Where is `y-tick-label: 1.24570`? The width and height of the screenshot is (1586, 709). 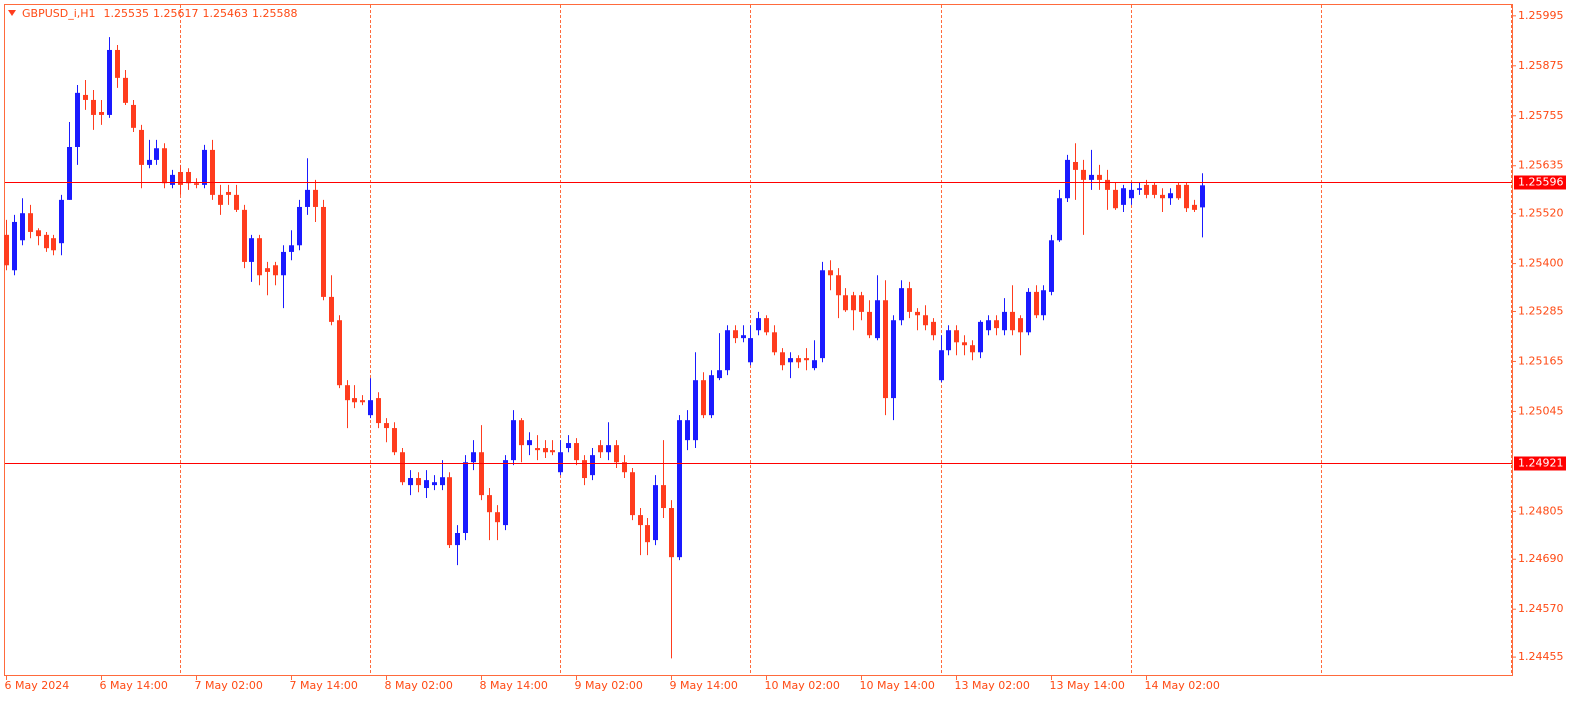
y-tick-label: 1.24570 is located at coordinates (1541, 608).